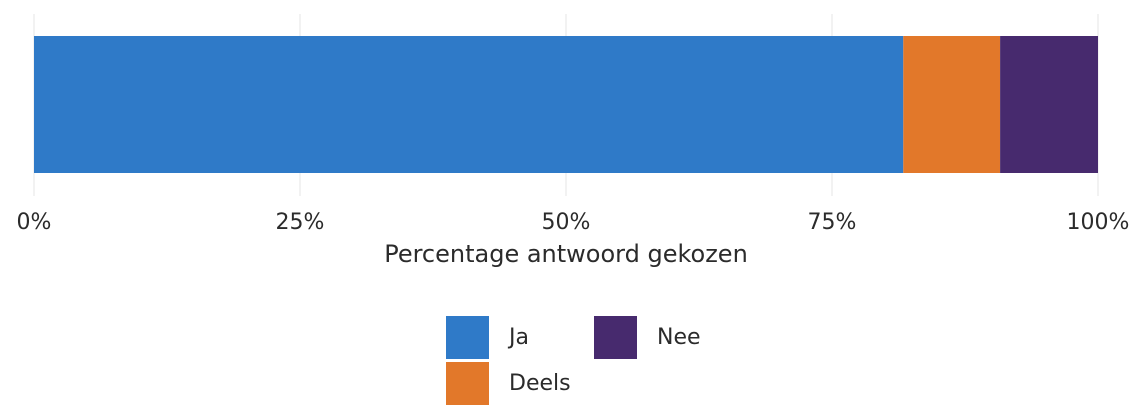 The image size is (1142, 405). I want to click on x-tick-label-4: 100%, so click(1098, 222).